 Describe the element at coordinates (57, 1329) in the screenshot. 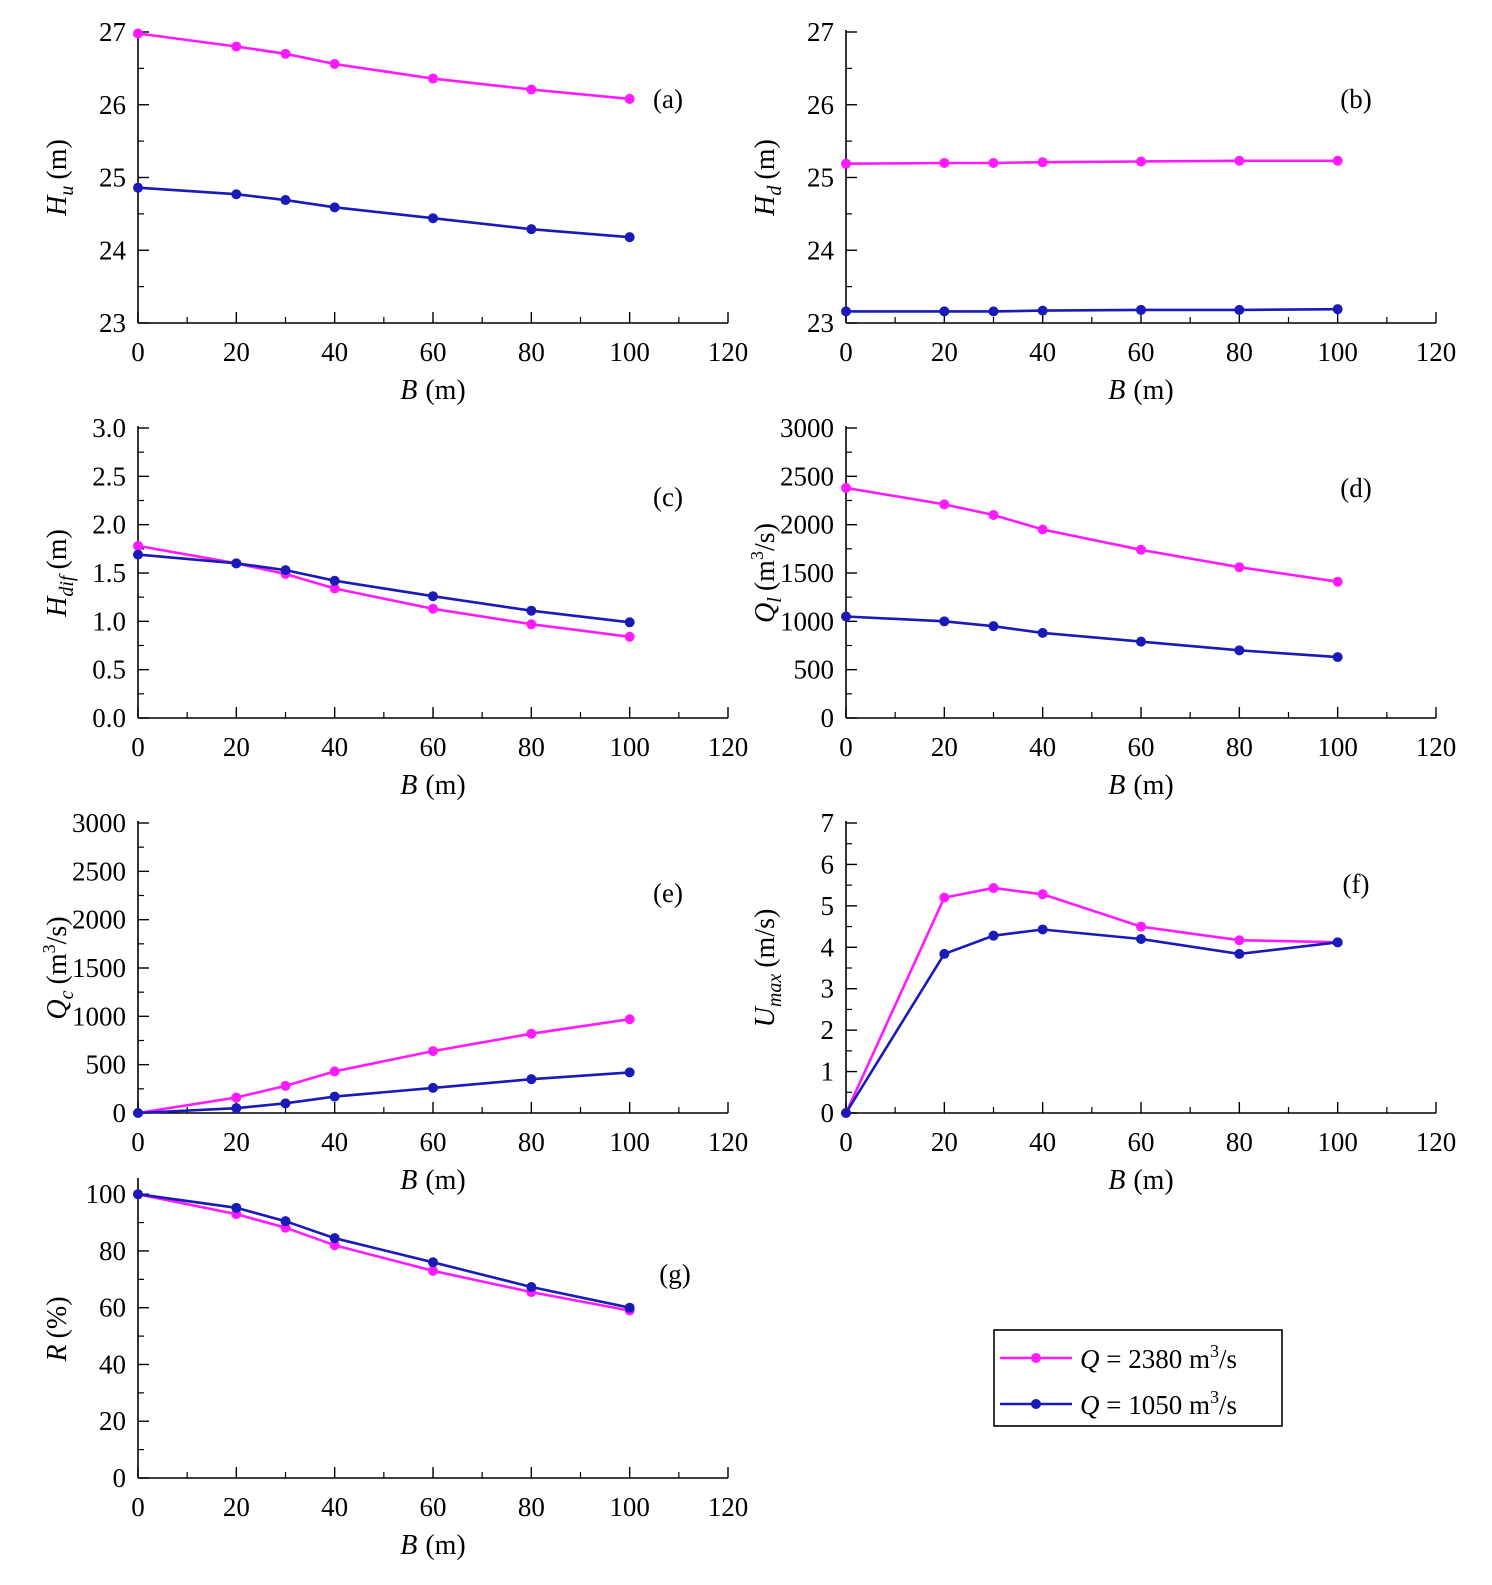

I see `y-axis-label: R(%)` at that location.